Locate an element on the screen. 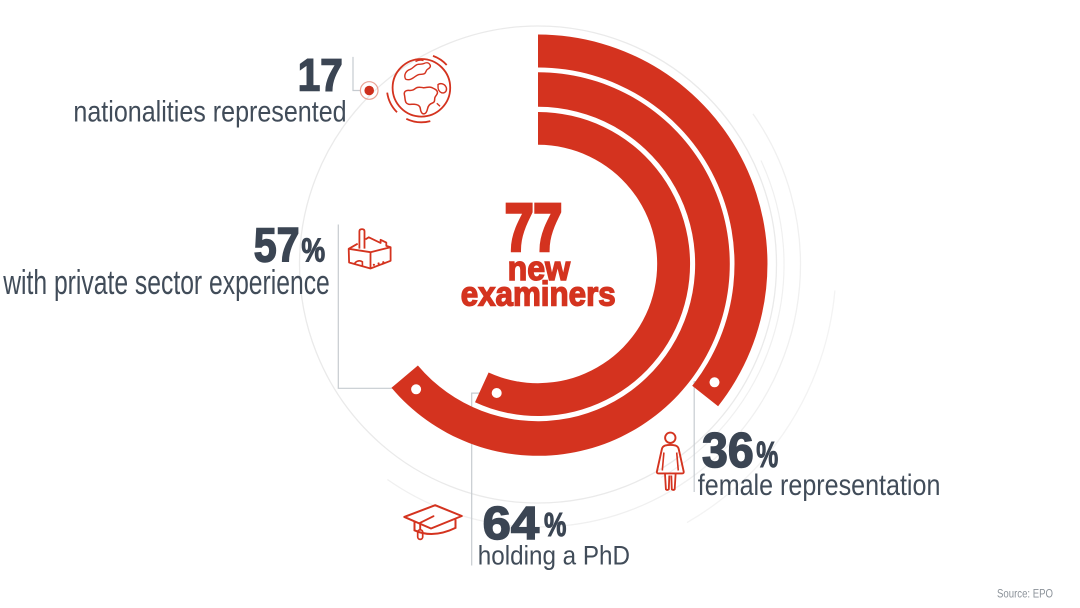 The image size is (1080, 608). svg-text: 17 is located at coordinates (320, 74).